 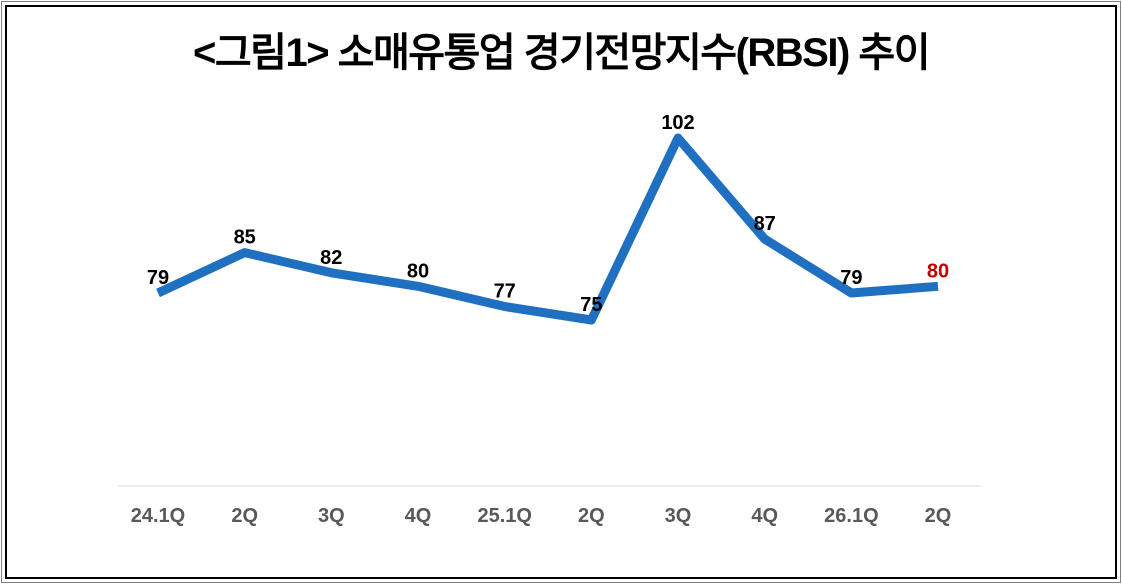 I want to click on data-label: 82, so click(x=331, y=258).